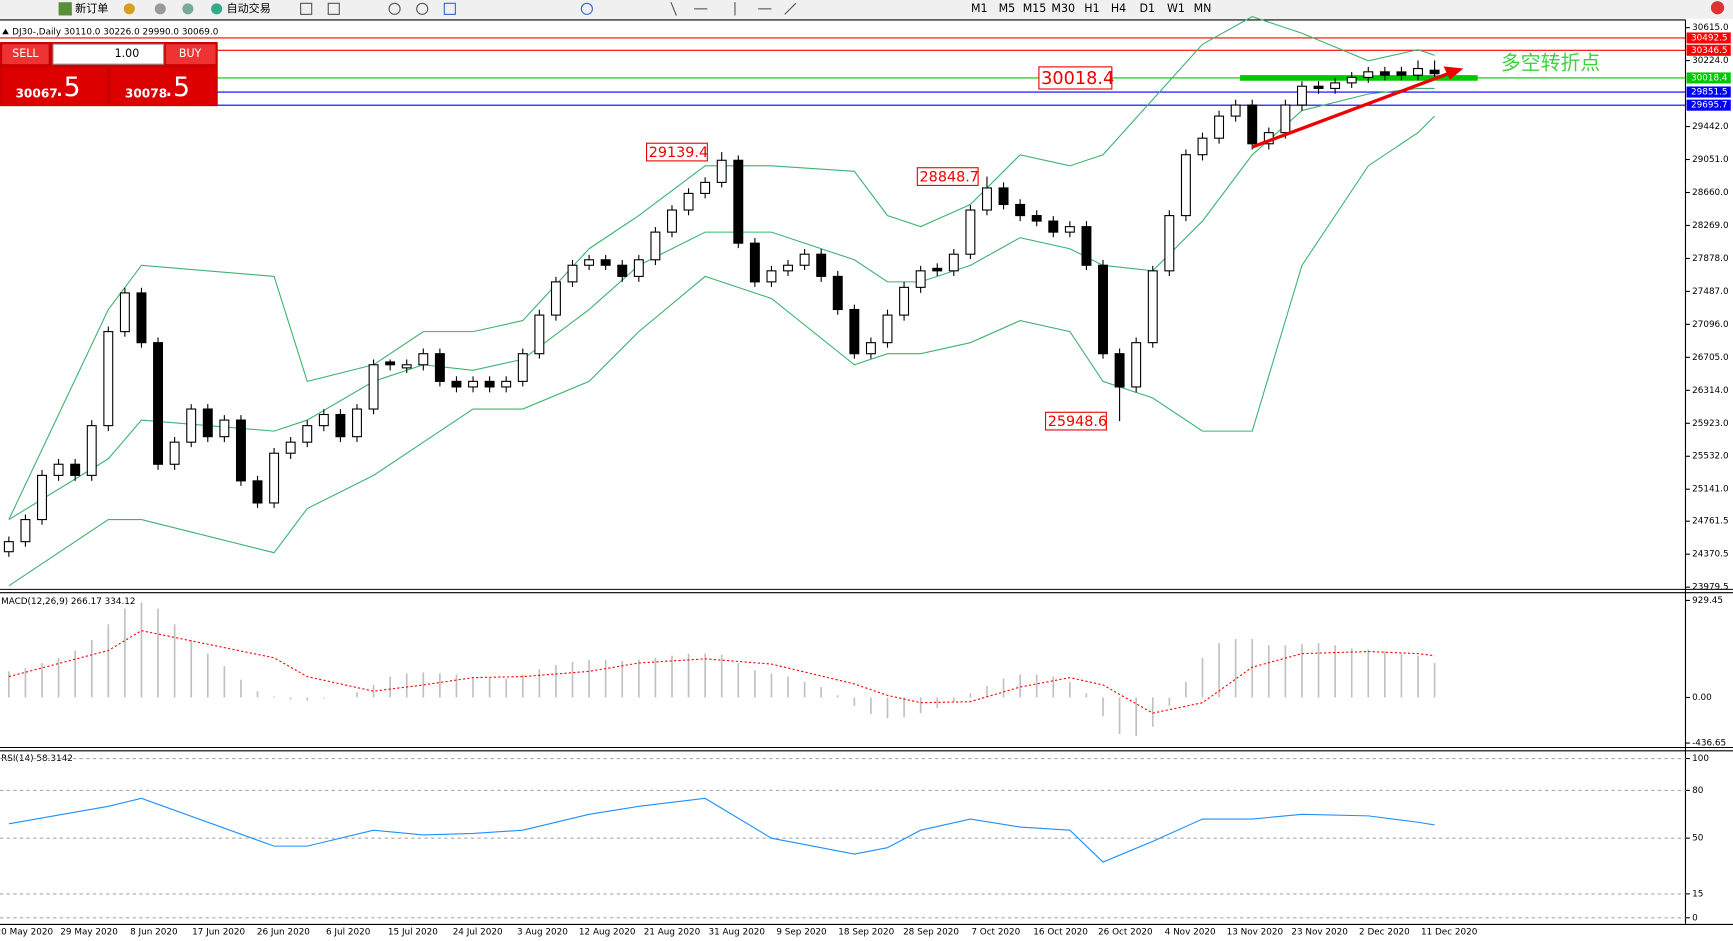  Describe the element at coordinates (1710, 259) in the screenshot. I see `y-tick-label: 27878.0` at that location.